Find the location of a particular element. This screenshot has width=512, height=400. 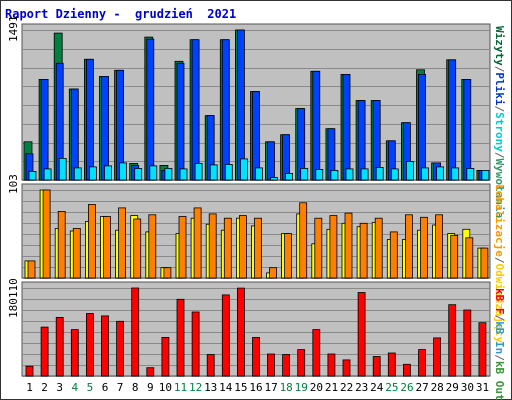

day-label: 14 is located at coordinates (226, 387).